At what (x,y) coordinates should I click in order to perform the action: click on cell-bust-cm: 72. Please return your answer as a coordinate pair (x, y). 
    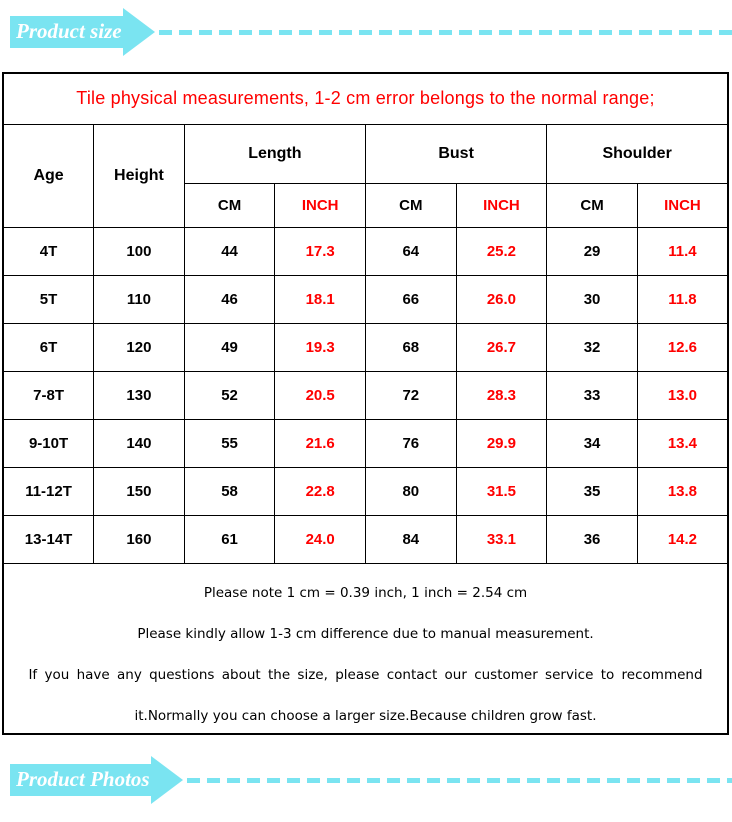
    Looking at the image, I should click on (411, 395).